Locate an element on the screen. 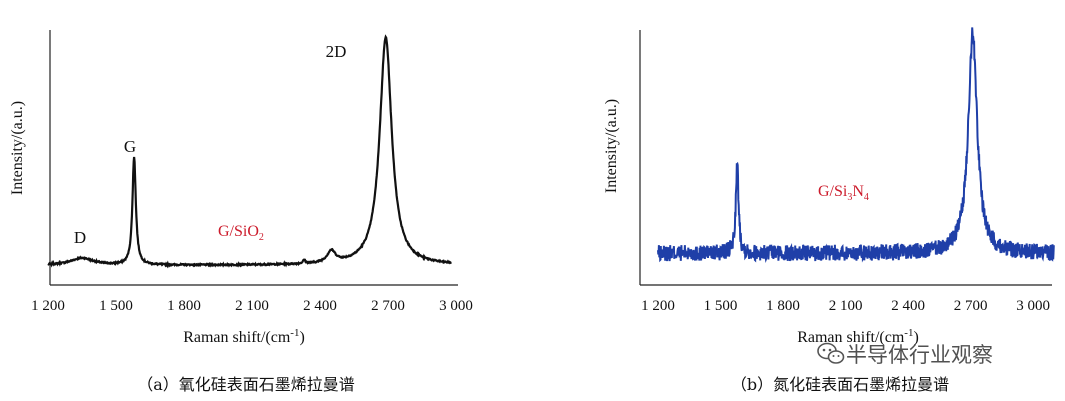 This screenshot has height=401, width=1065. panel-a-y-axis-label: Intensity/(a.u.) is located at coordinates (17, 148).